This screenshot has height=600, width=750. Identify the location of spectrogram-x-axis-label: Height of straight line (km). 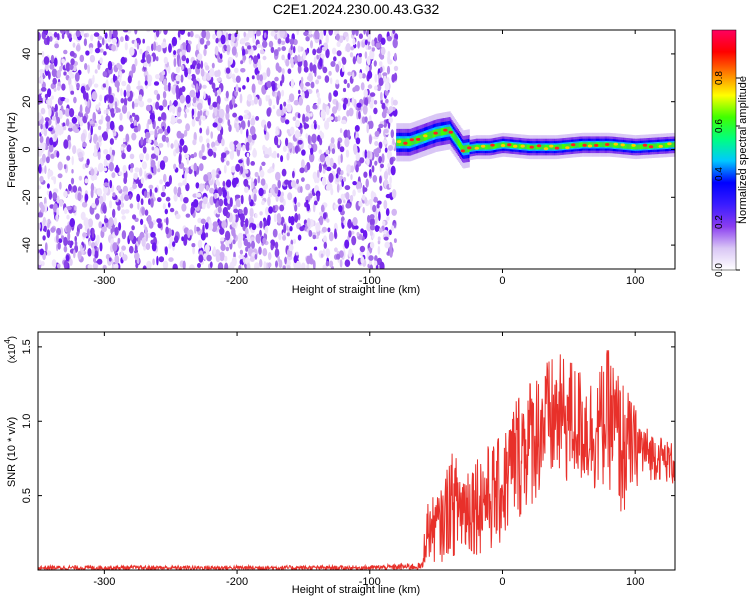
(356, 290).